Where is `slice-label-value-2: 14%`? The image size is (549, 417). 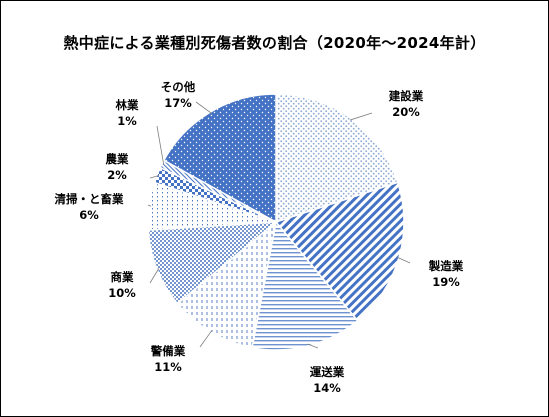
slice-label-value-2: 14% is located at coordinates (327, 388).